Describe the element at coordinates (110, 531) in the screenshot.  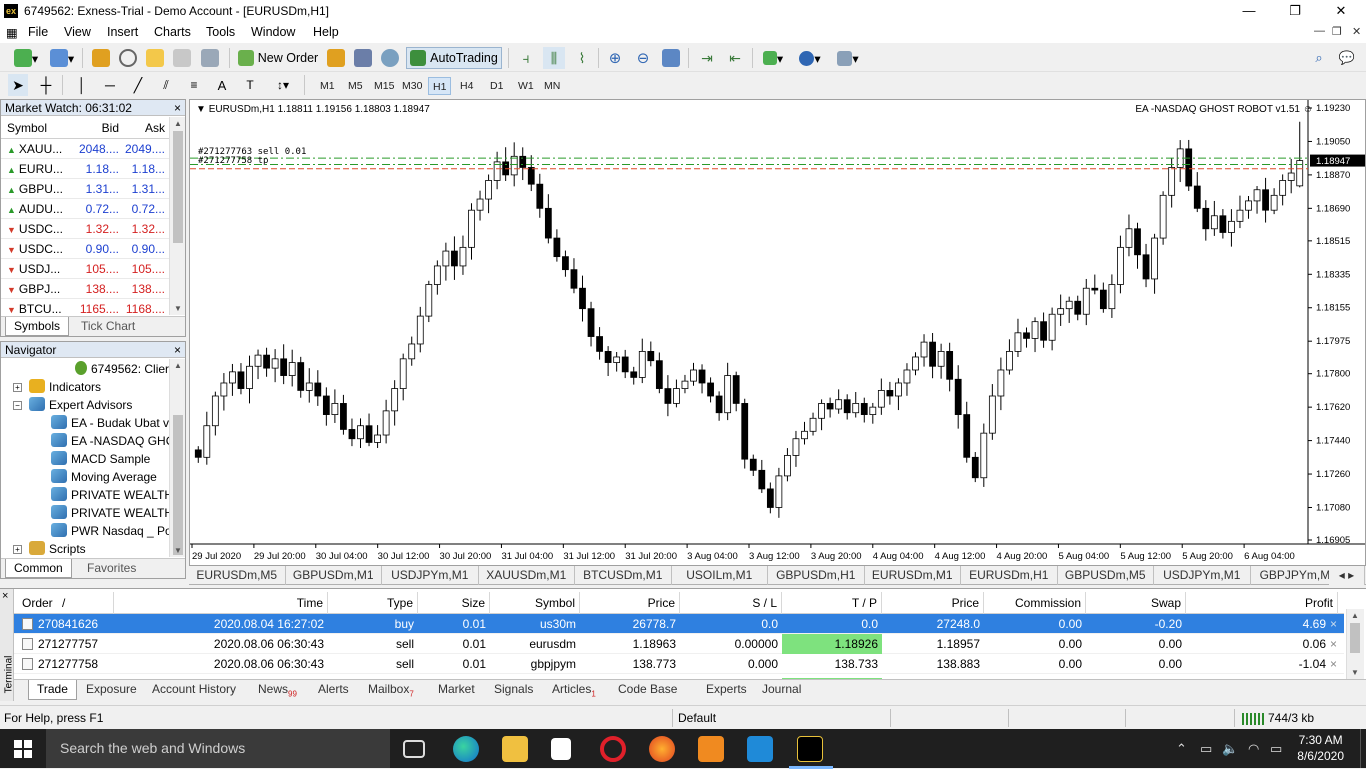
I see `expert-advisor-item: PWR Nasdaq _ Po` at that location.